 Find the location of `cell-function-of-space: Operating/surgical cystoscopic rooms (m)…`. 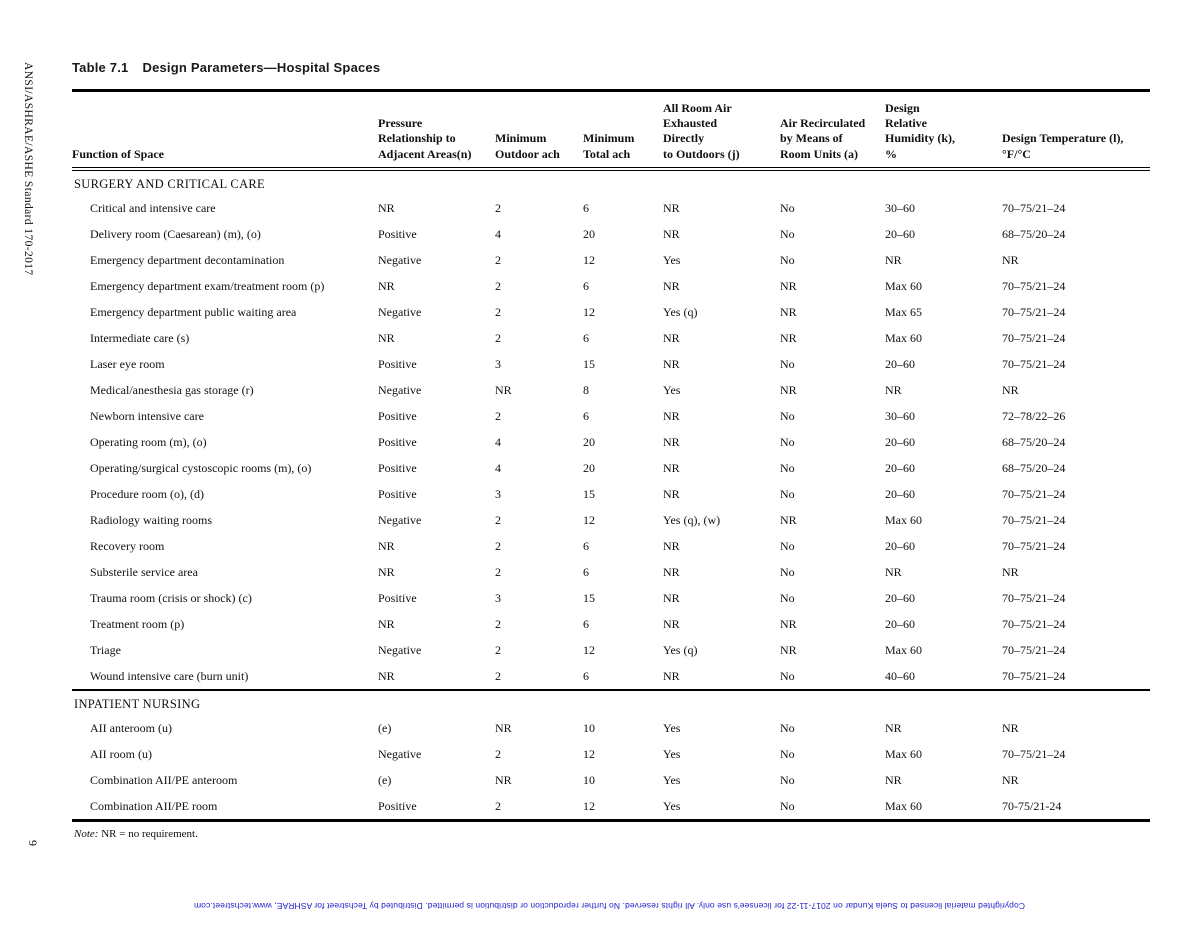

cell-function-of-space: Operating/surgical cystoscopic rooms (m)… is located at coordinates (201, 467).